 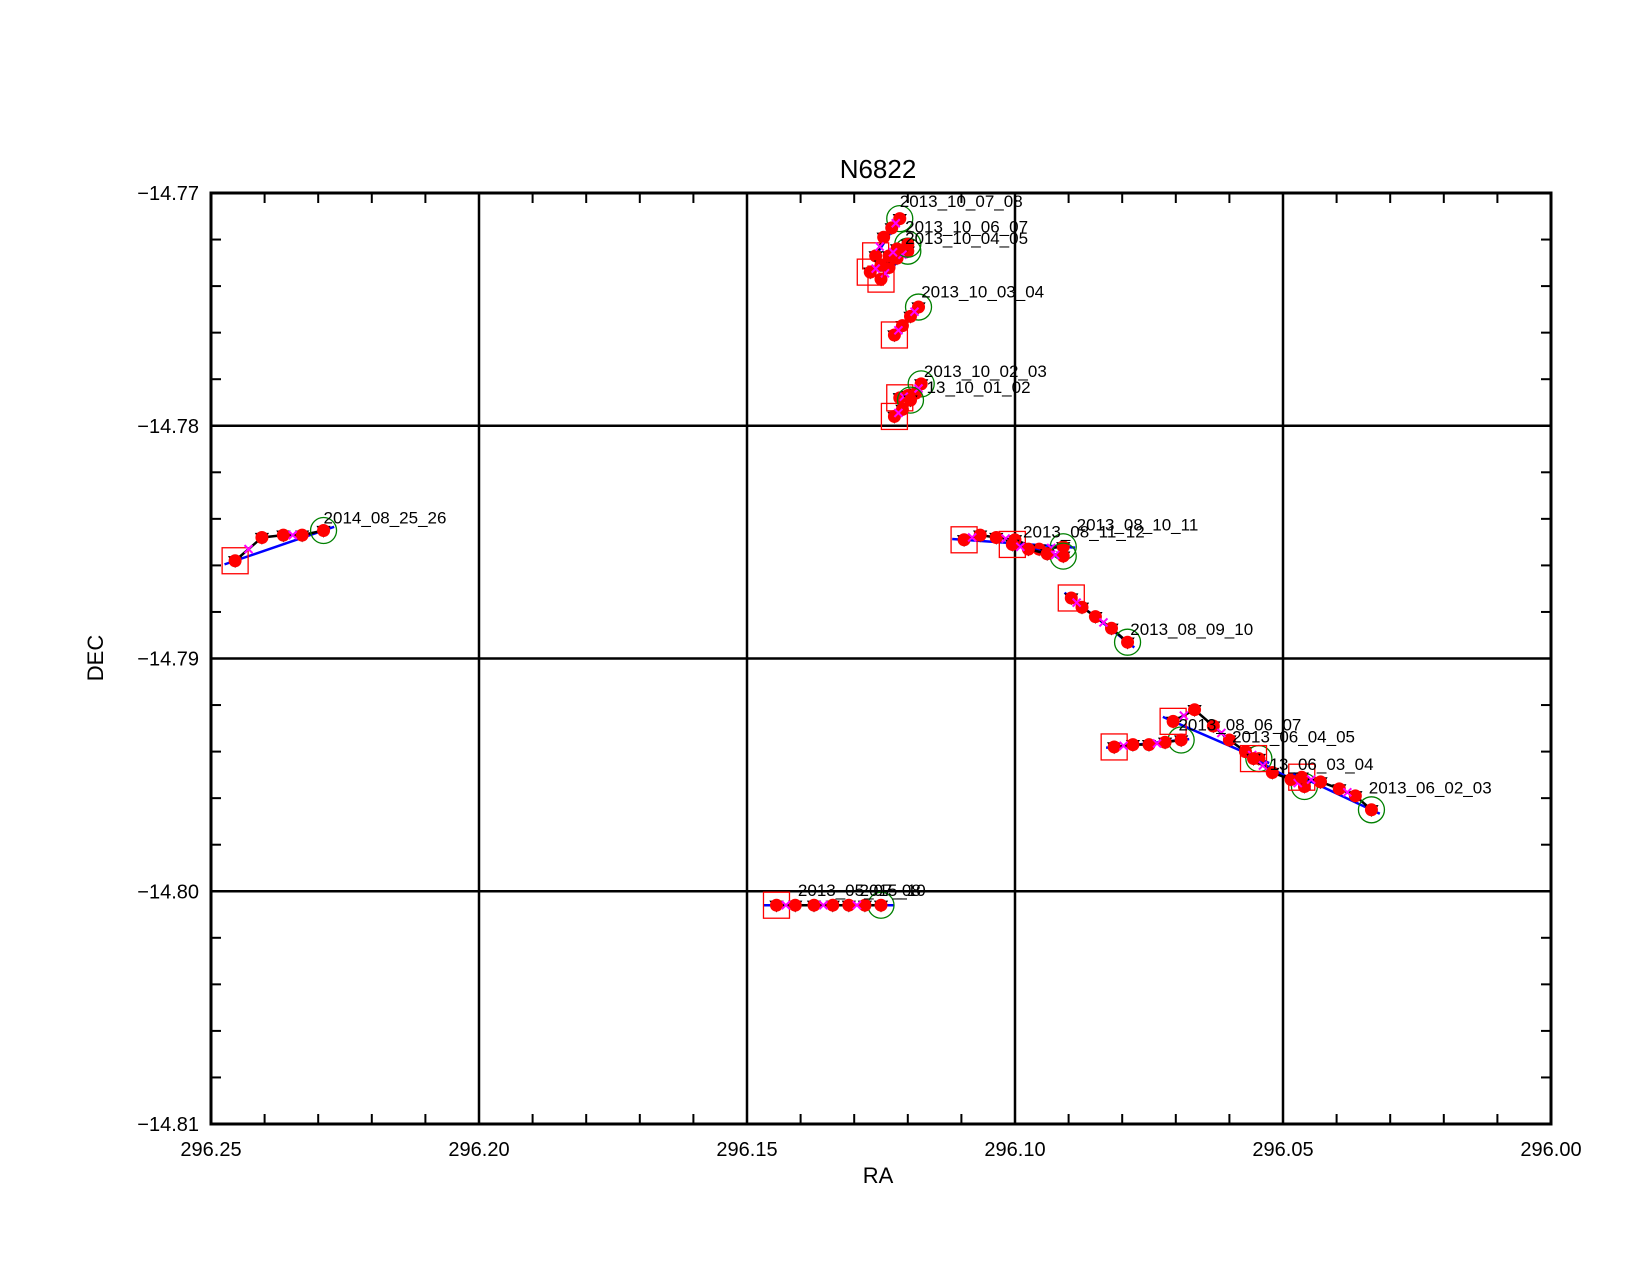 What do you see at coordinates (966, 238) in the screenshot?
I see `track-label: 2013_10_04_05` at bounding box center [966, 238].